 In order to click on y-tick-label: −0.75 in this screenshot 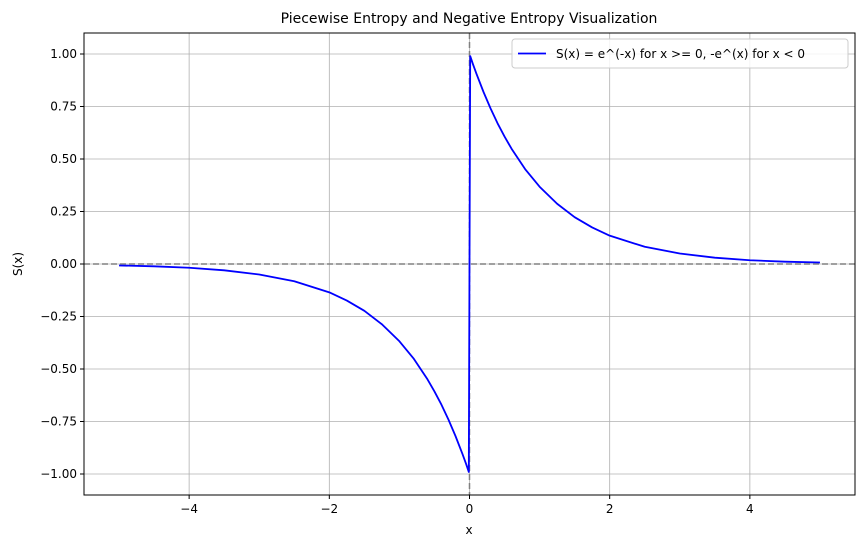, I will do `click(58, 422)`.